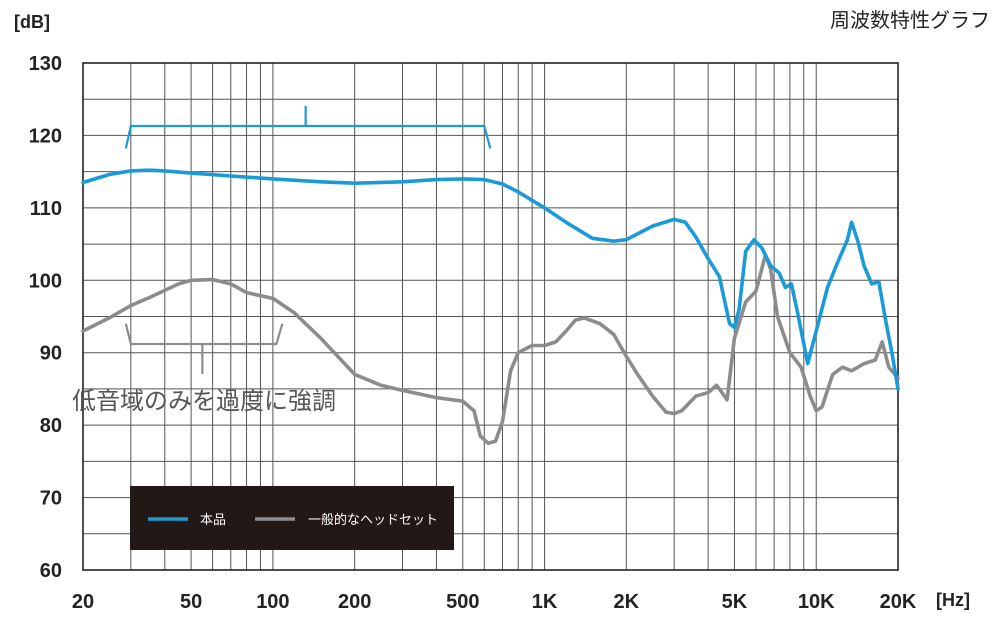 Image resolution: width=1000 pixels, height=638 pixels. I want to click on x-tick-label: 200, so click(354, 602).